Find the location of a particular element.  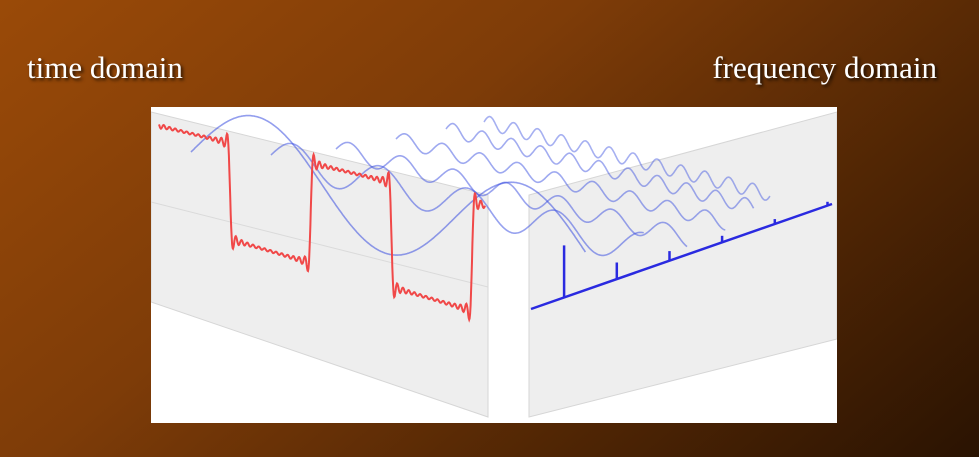

time-axis-guide is located at coordinates (320, 244).